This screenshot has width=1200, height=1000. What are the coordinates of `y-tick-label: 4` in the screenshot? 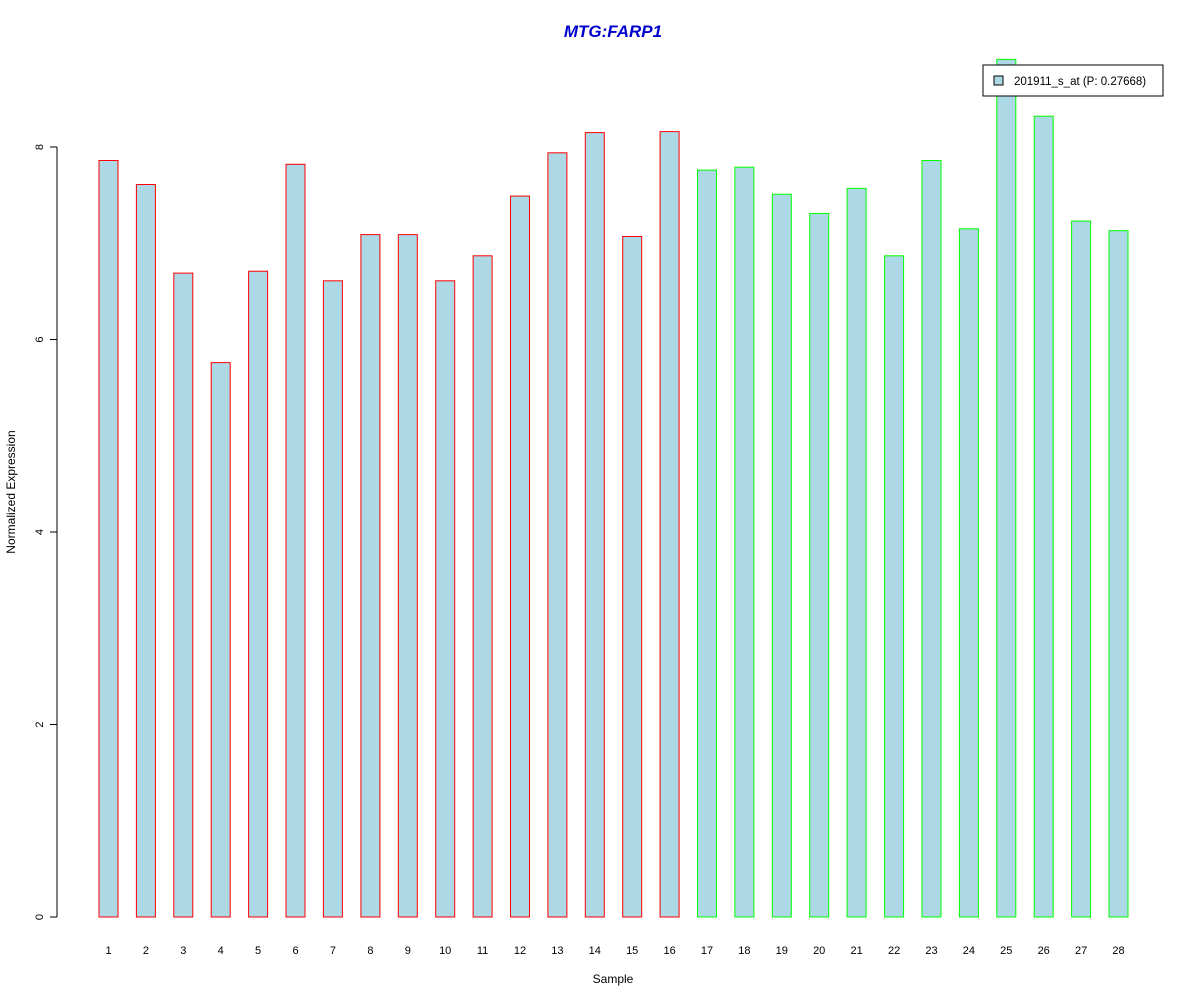 It's located at (40, 532).